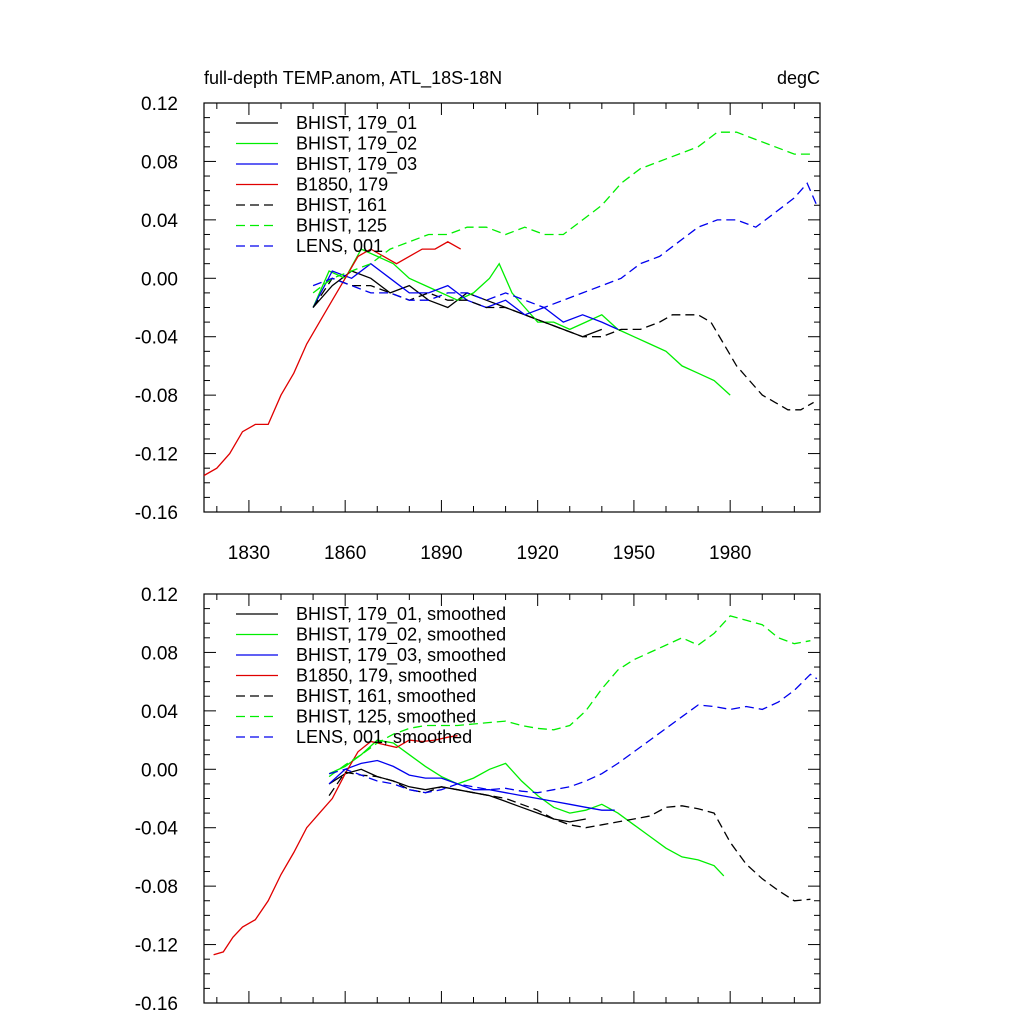 This screenshot has height=1024, width=1024. Describe the element at coordinates (342, 185) in the screenshot. I see `legend-label: B1850, 179` at that location.